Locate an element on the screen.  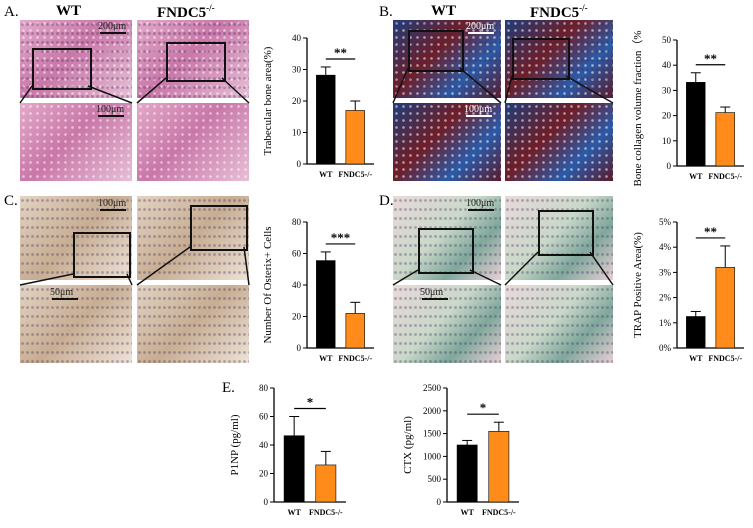
micrograph-c-ko-high is located at coordinates (193, 324).